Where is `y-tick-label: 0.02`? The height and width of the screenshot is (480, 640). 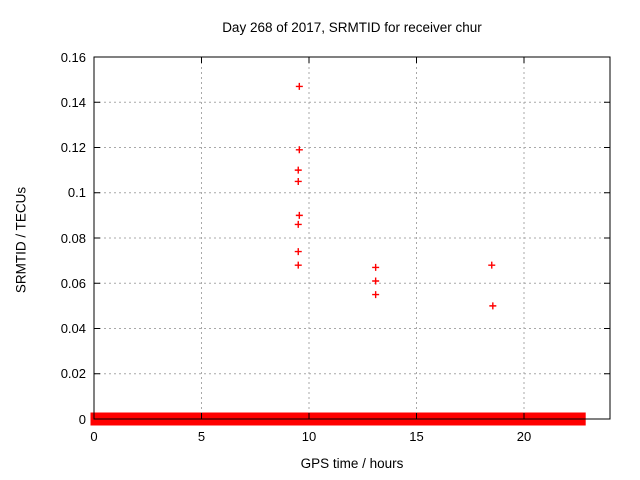 y-tick-label: 0.02 is located at coordinates (73, 374).